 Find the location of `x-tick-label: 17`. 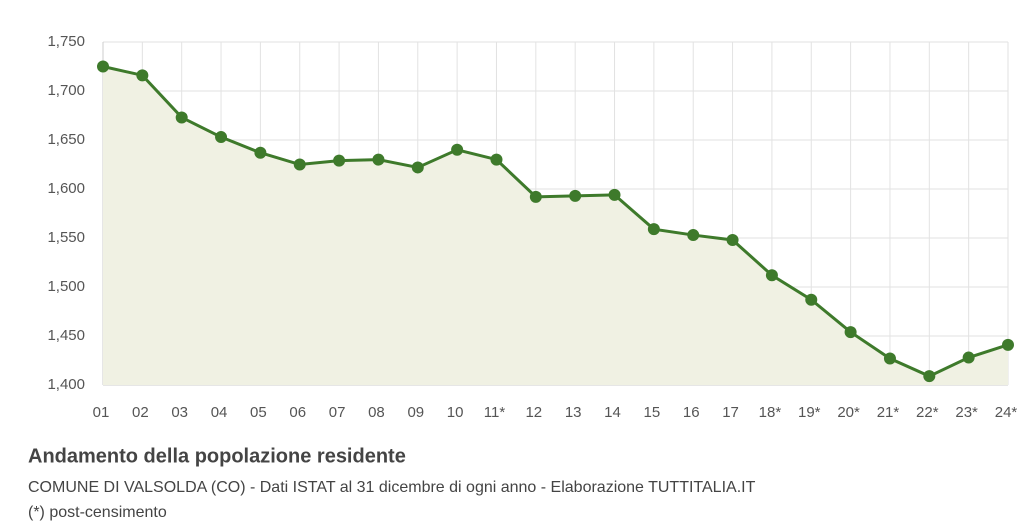

x-tick-label: 17 is located at coordinates (730, 412).